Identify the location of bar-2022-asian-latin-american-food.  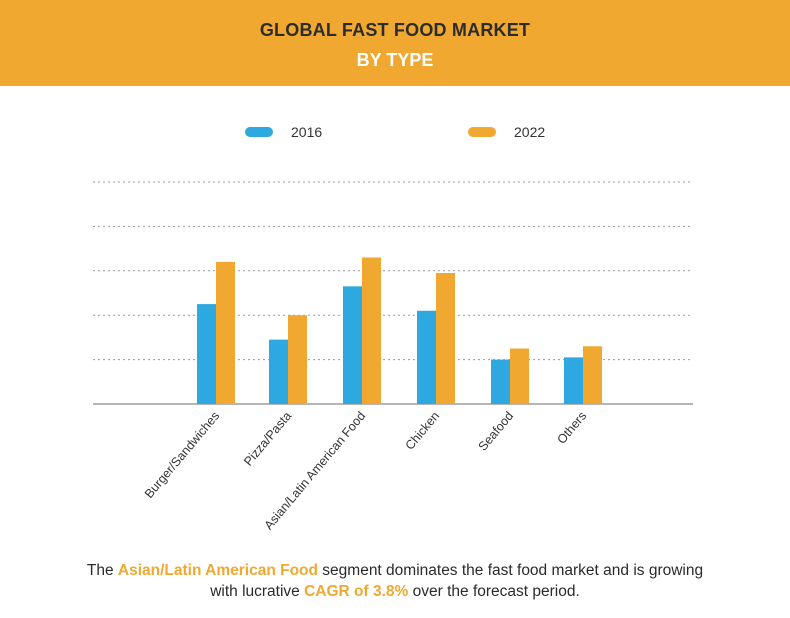
(371, 330).